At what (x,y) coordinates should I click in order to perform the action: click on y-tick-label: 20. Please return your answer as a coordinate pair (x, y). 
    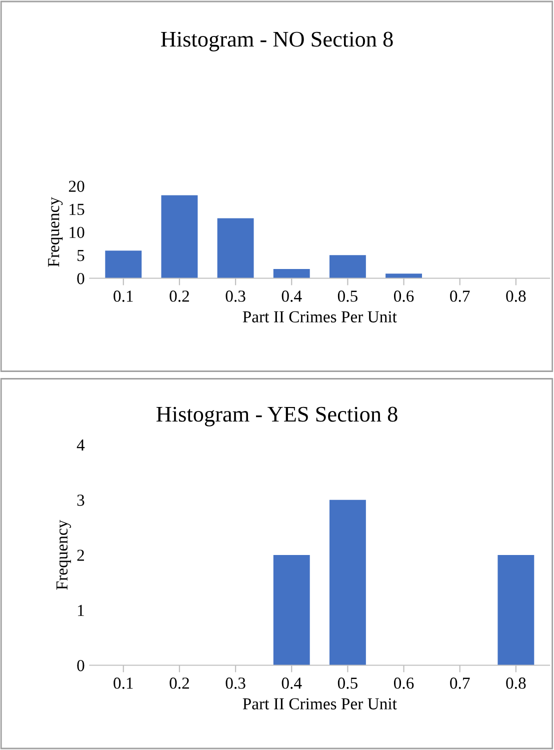
    Looking at the image, I should click on (76, 186).